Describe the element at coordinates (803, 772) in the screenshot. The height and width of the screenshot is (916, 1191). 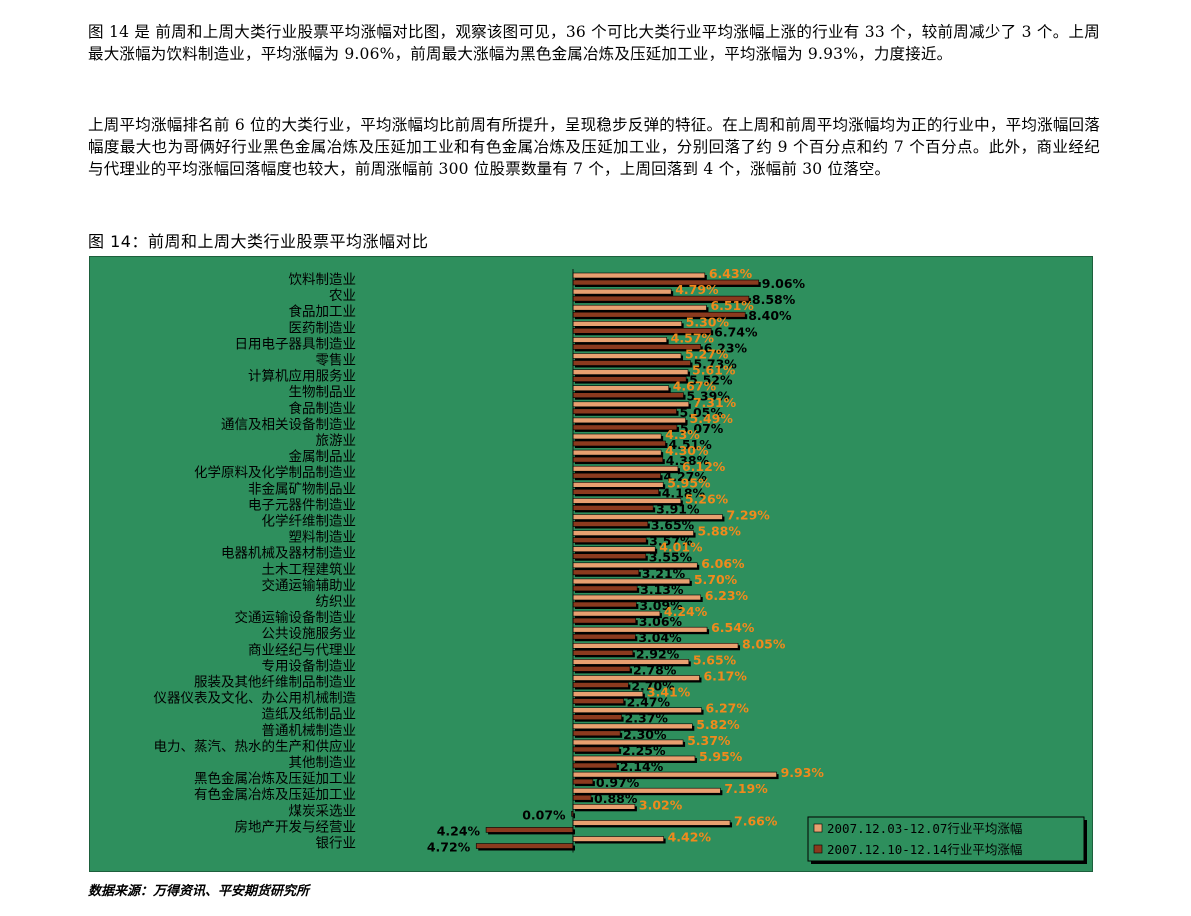
I see `data-label-prev-week: 9.93%` at that location.